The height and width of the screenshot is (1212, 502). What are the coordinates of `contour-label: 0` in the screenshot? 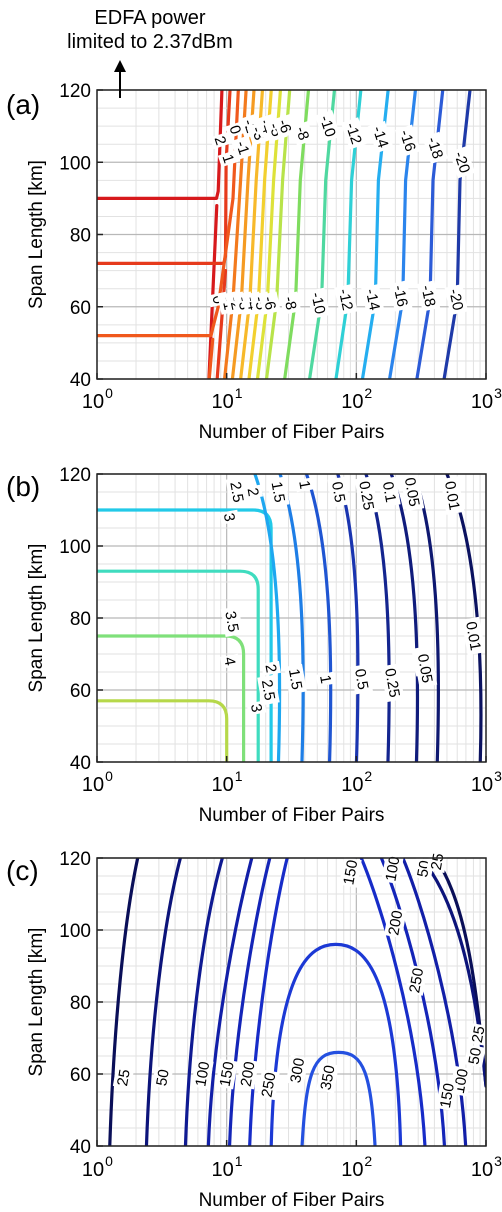 It's located at (218, 300).